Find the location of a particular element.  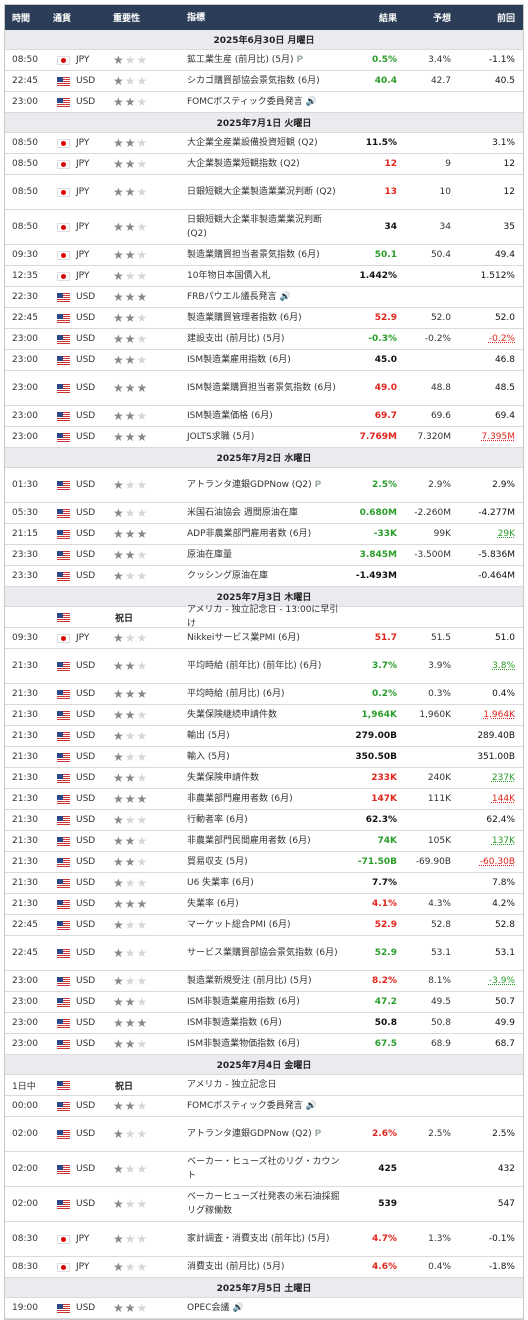

indicator-name: ベーカー・ヒューズ社のリグ・カウント is located at coordinates (263, 1169).